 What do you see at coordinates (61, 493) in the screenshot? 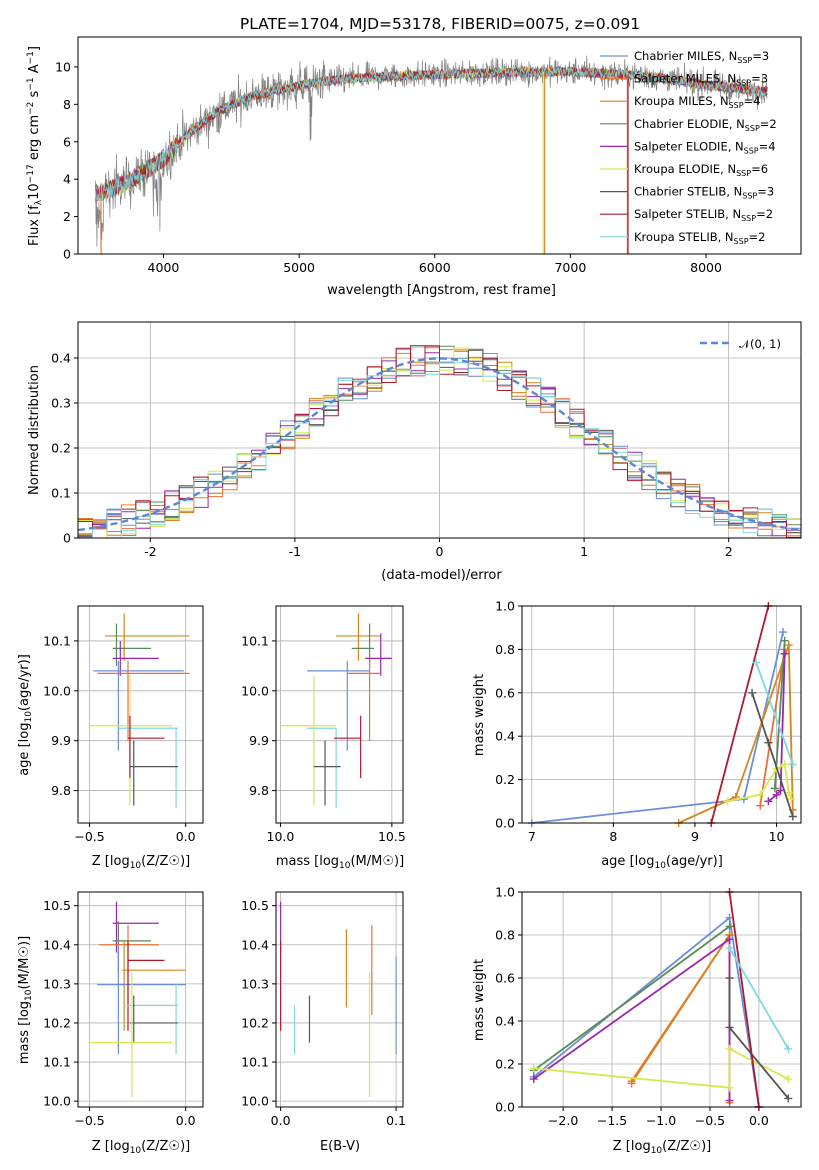
I see `y-tick-label: 0.1` at bounding box center [61, 493].